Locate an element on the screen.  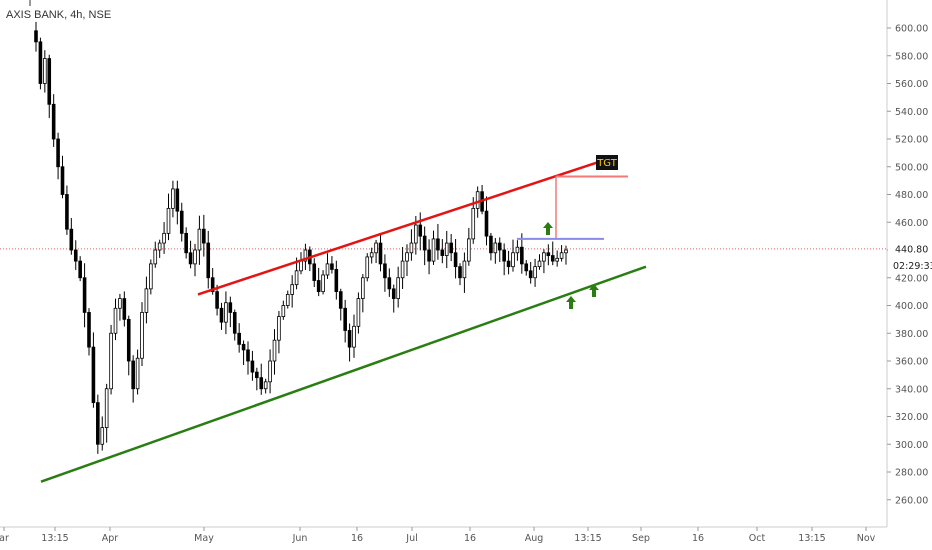
x-tick-label: May is located at coordinates (204, 538).